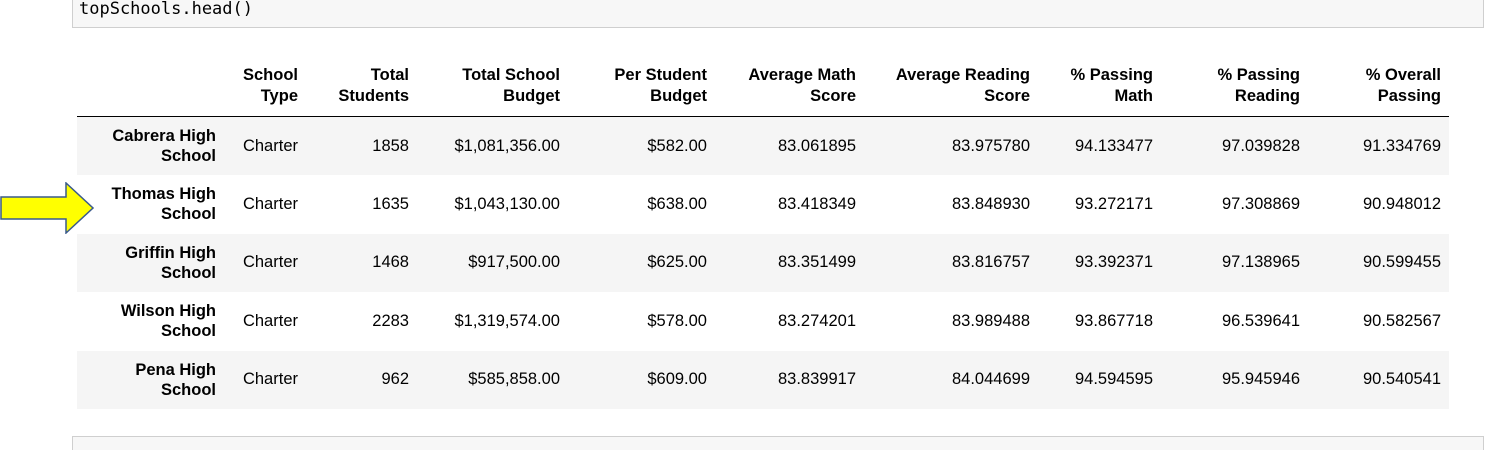 This screenshot has height=450, width=1507. I want to click on arrow-shape, so click(47, 208).